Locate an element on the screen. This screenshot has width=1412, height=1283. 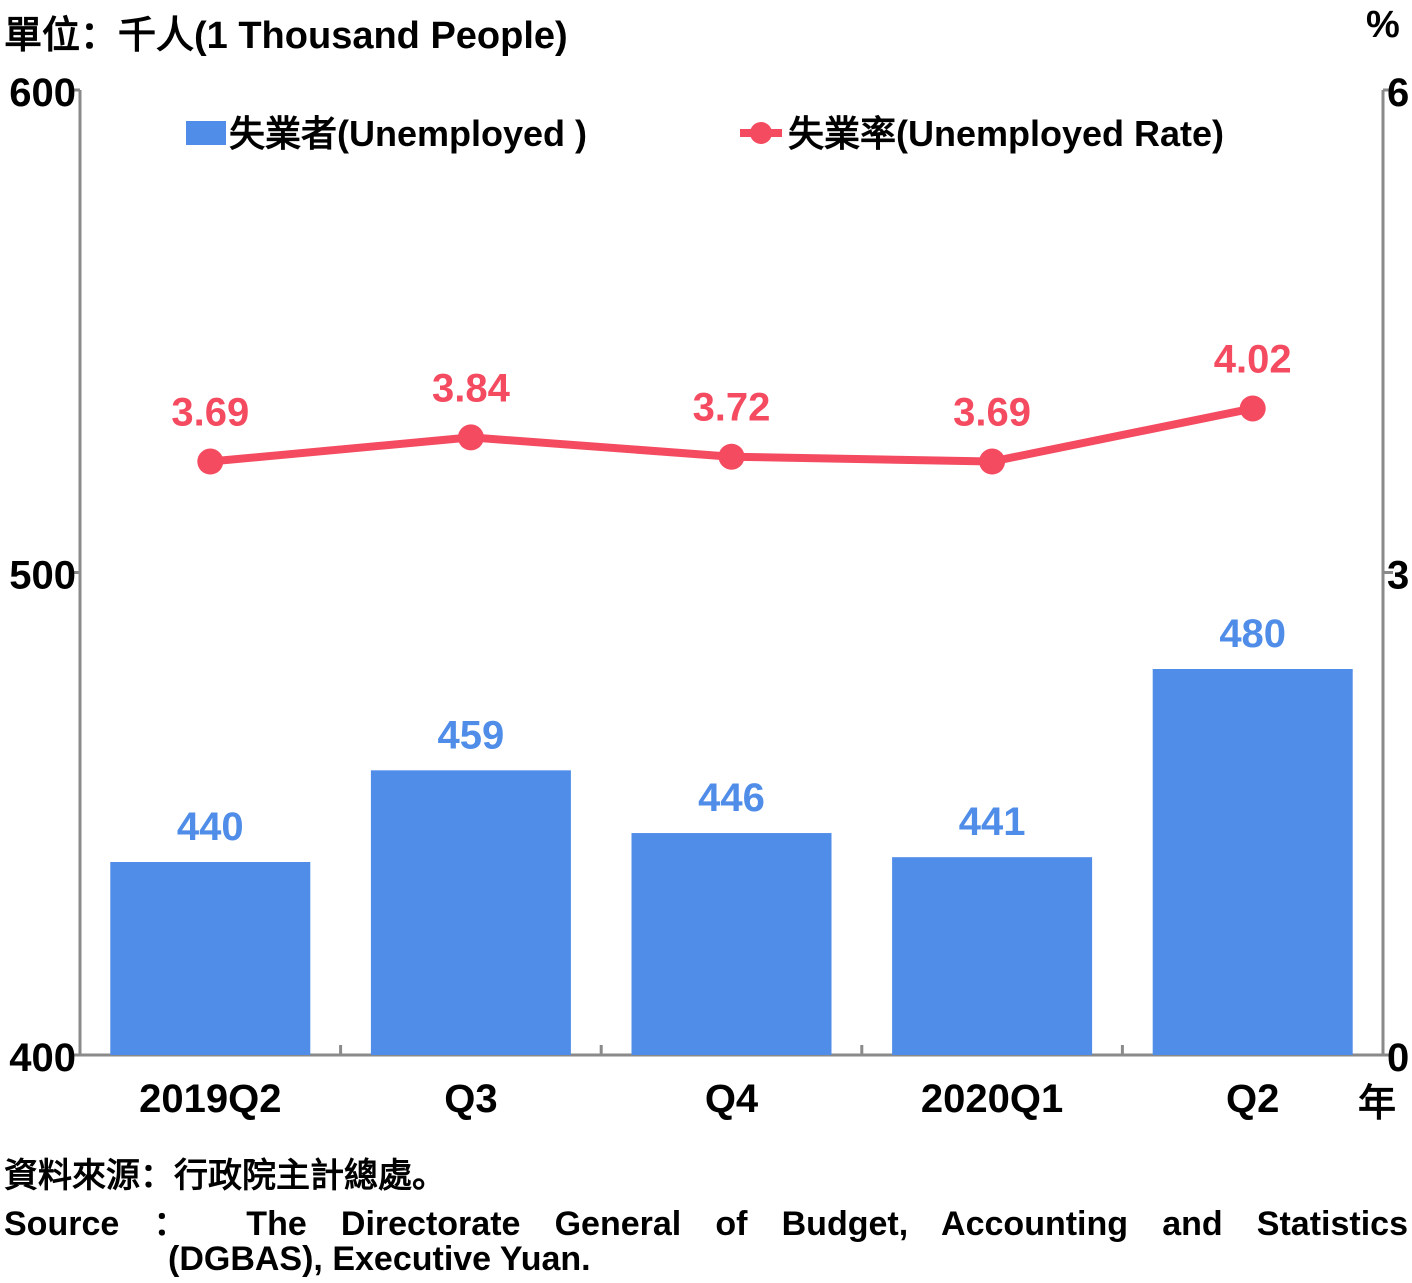
x-axis-unit-label: 年 is located at coordinates (1377, 1104).